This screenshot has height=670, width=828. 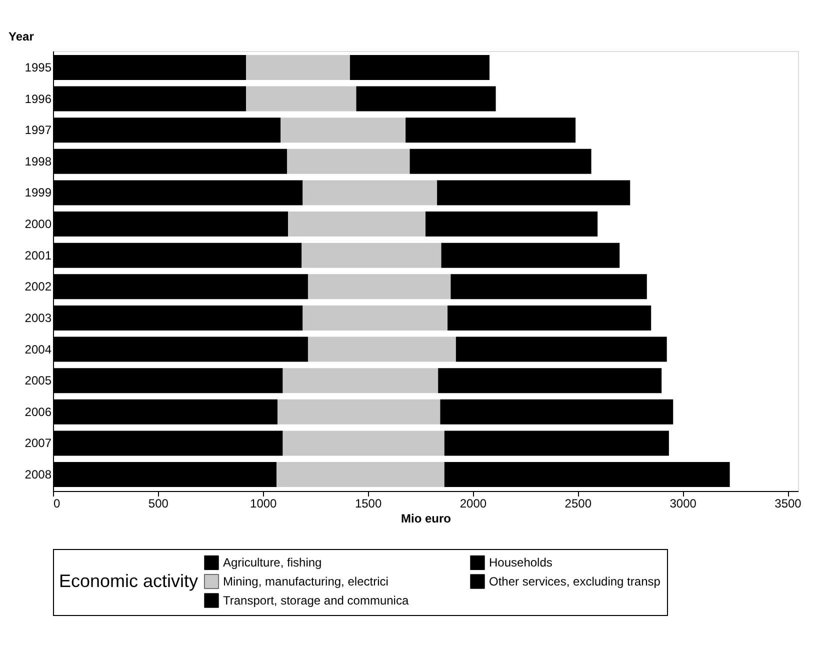 I want to click on y-tick-label: 2008, so click(x=38, y=475).